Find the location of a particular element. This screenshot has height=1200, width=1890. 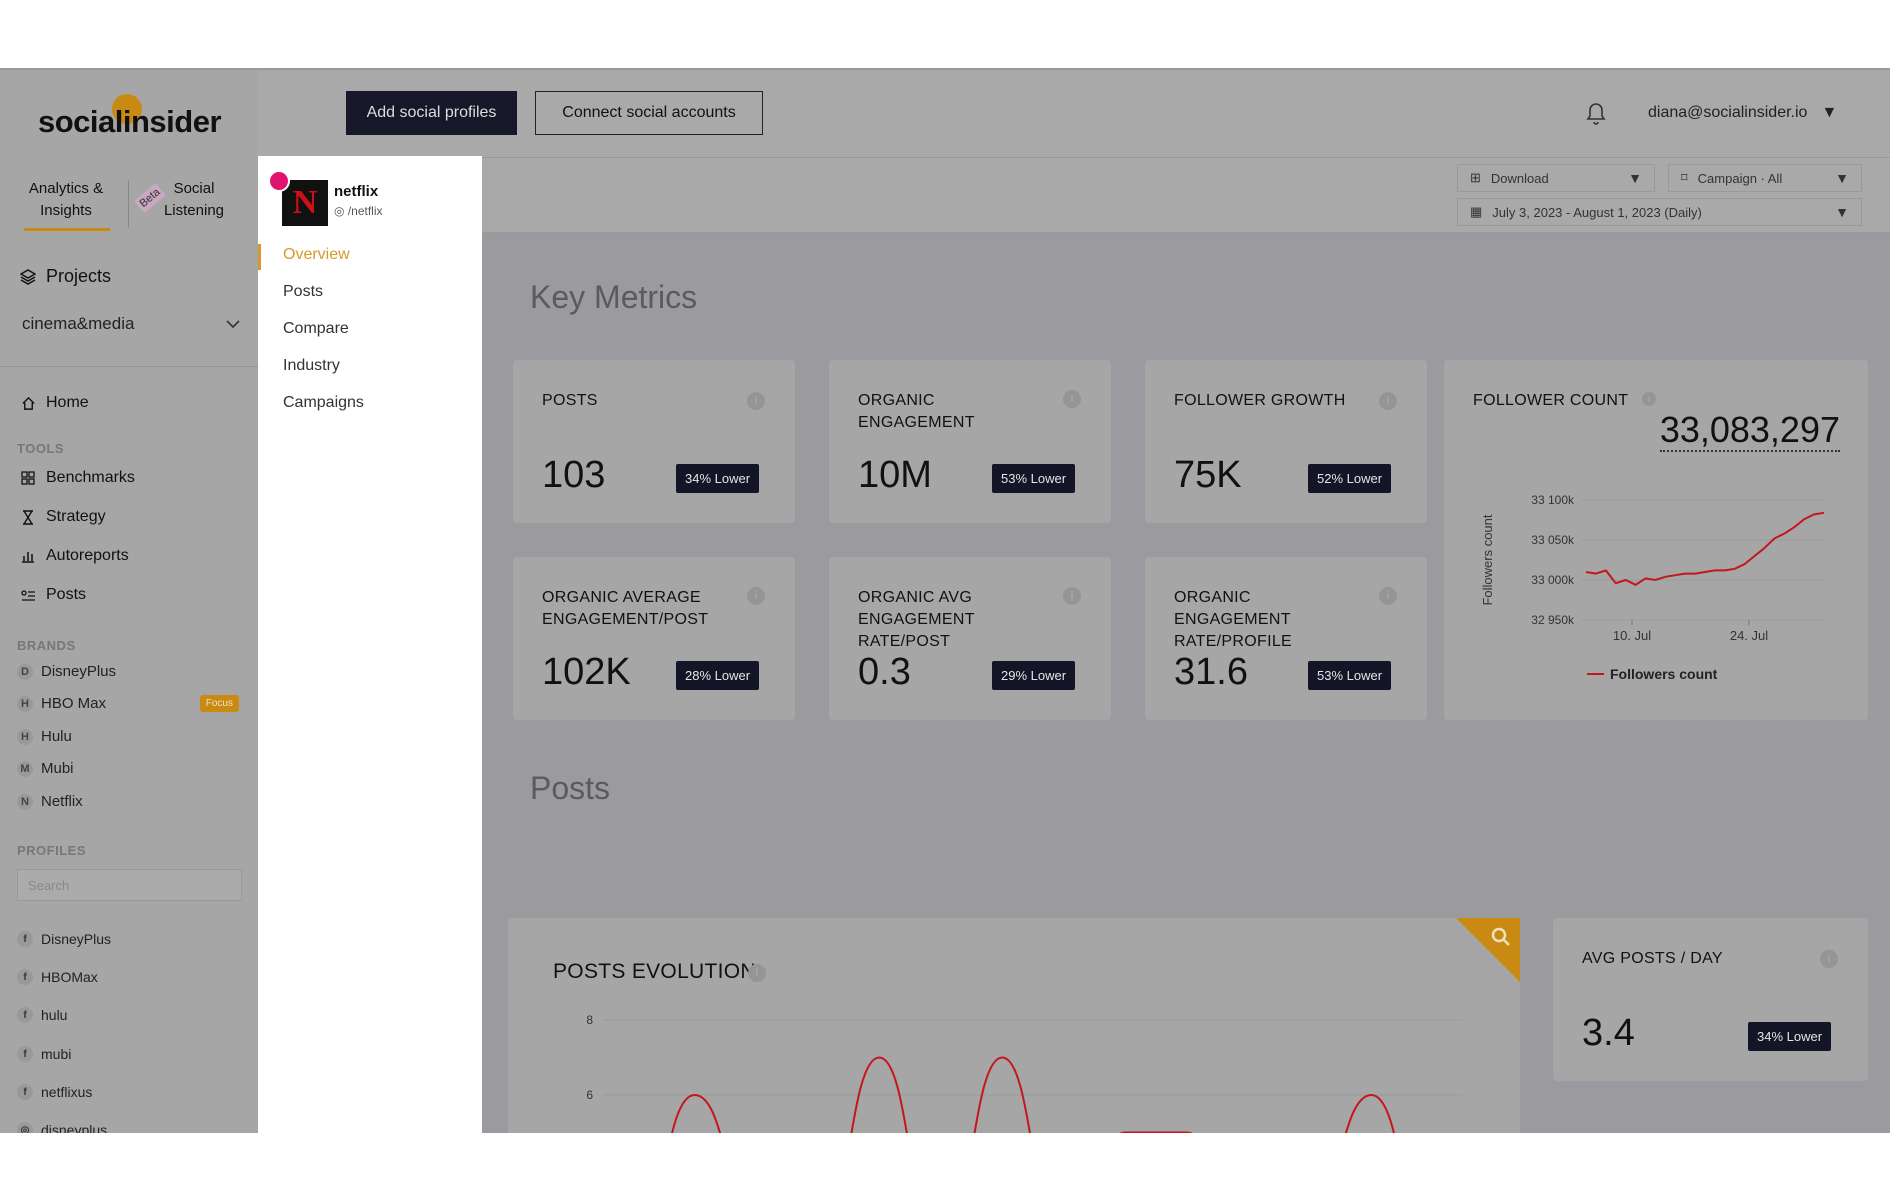

comparison-badge: 52% Lower is located at coordinates (1350, 478).